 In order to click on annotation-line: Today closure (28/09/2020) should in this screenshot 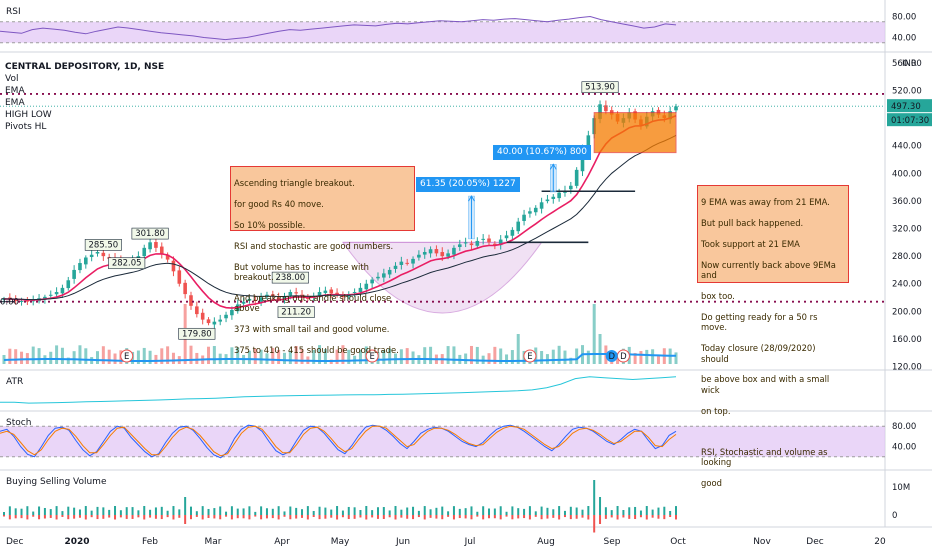, I will do `click(758, 353)`.